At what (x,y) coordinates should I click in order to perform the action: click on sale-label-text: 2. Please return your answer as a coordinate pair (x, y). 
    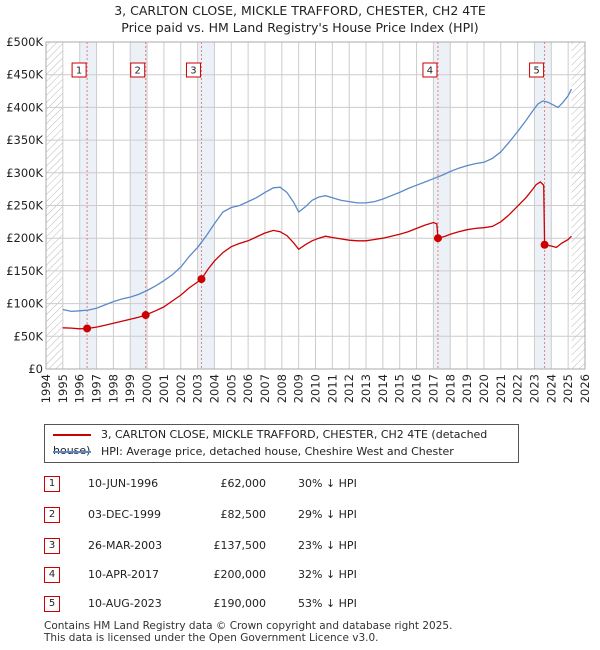
    Looking at the image, I should click on (138, 71).